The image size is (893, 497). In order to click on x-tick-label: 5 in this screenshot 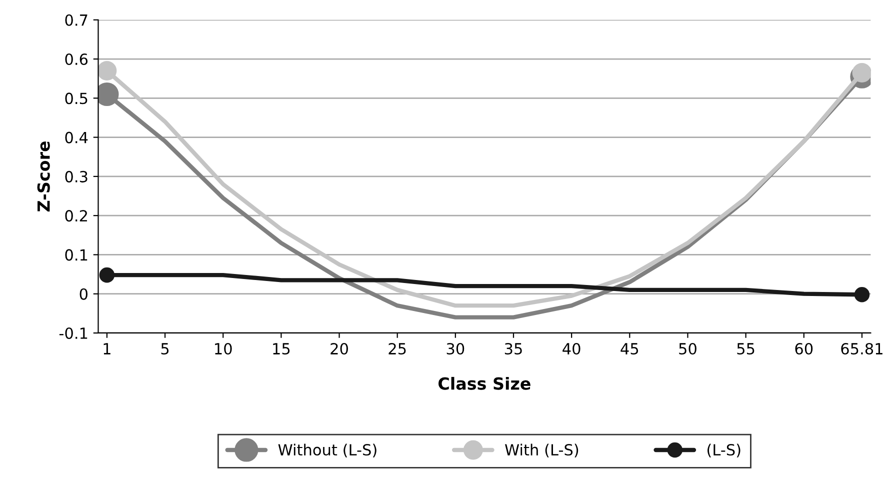, I will do `click(165, 349)`.